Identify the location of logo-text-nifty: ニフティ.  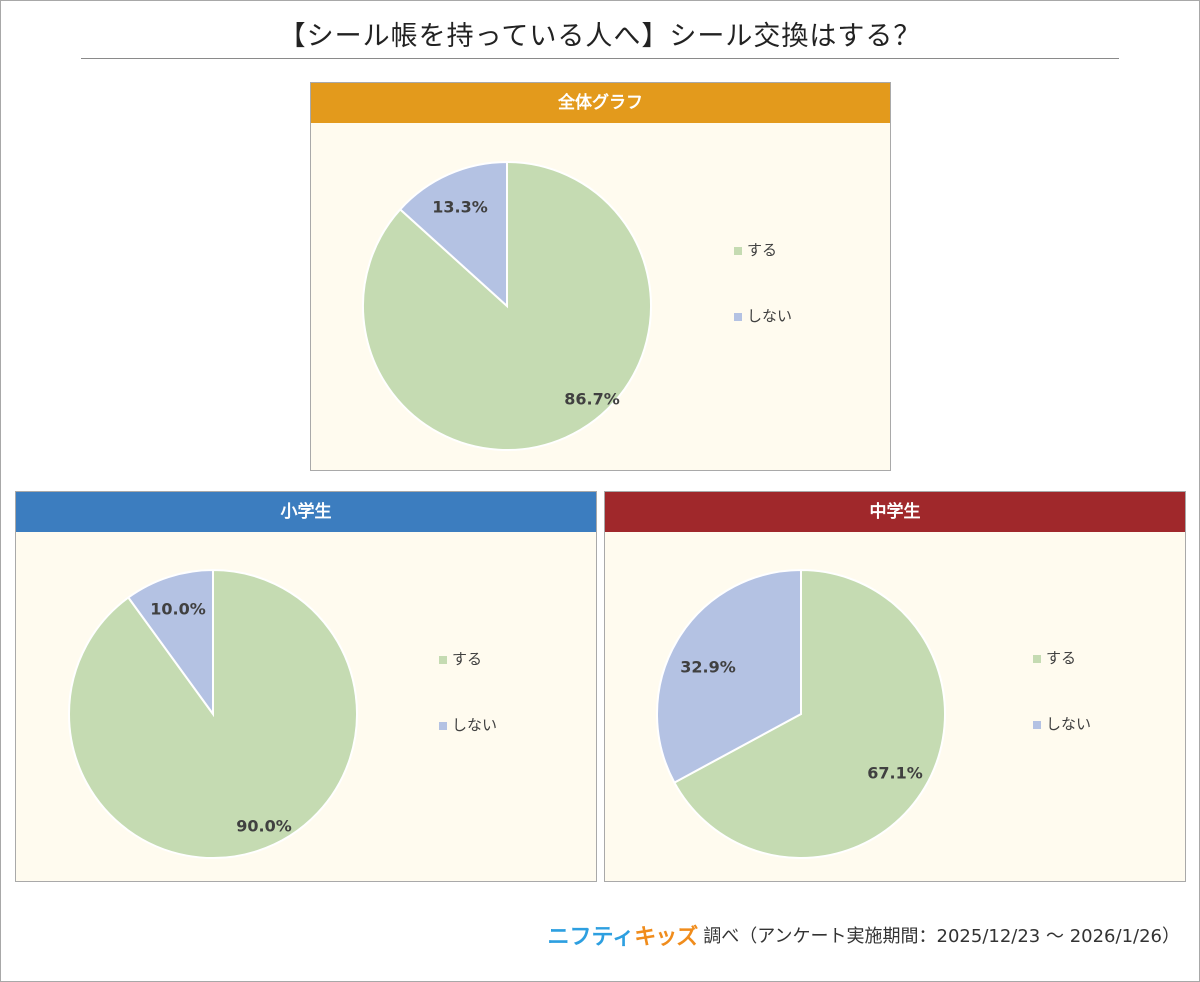
(591, 937).